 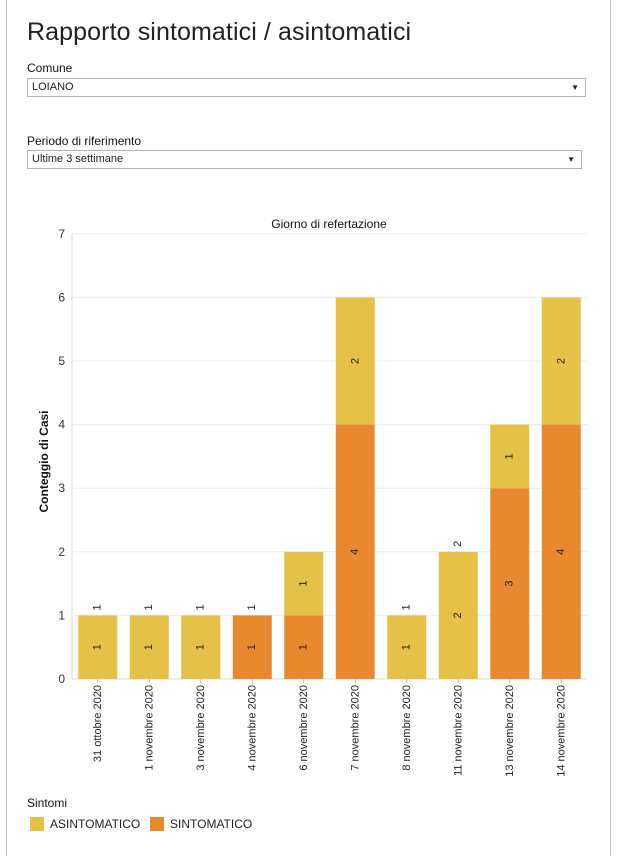 What do you see at coordinates (47, 803) in the screenshot?
I see `legend-title: Sintomi` at bounding box center [47, 803].